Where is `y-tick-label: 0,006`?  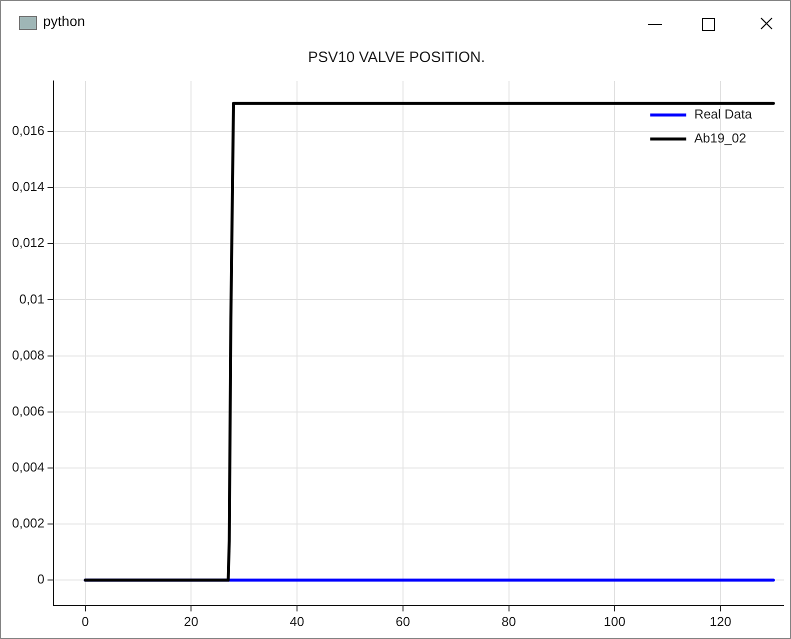 y-tick-label: 0,006 is located at coordinates (28, 410).